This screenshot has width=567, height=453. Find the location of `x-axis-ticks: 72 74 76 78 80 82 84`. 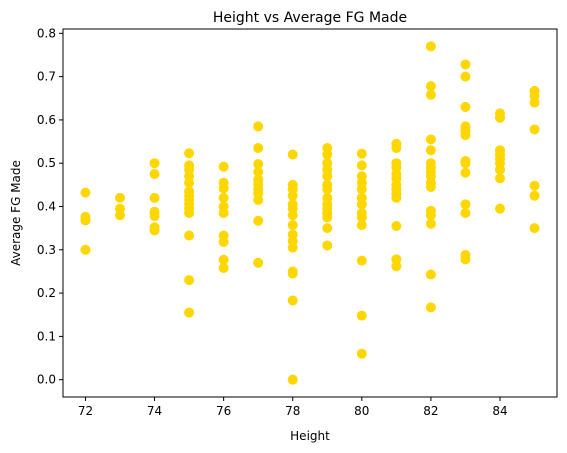

x-axis-ticks: 72 74 76 78 80 82 84 is located at coordinates (293, 407).